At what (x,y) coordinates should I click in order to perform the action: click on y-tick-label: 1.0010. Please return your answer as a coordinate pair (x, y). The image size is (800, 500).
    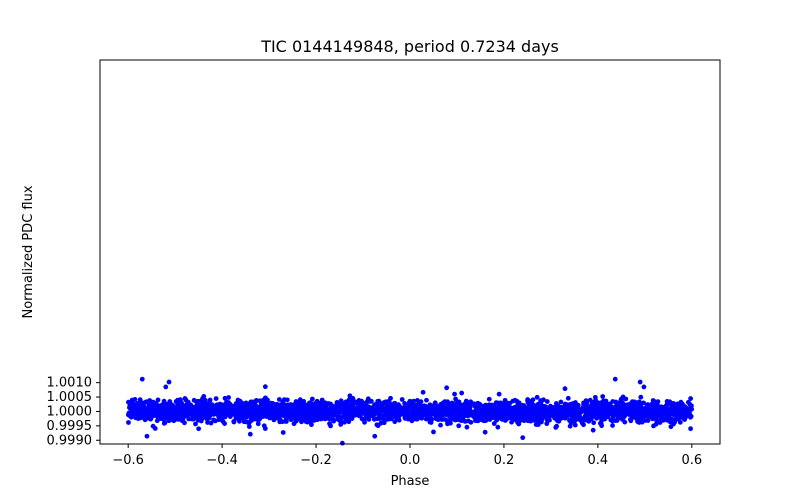
    Looking at the image, I should click on (70, 383).